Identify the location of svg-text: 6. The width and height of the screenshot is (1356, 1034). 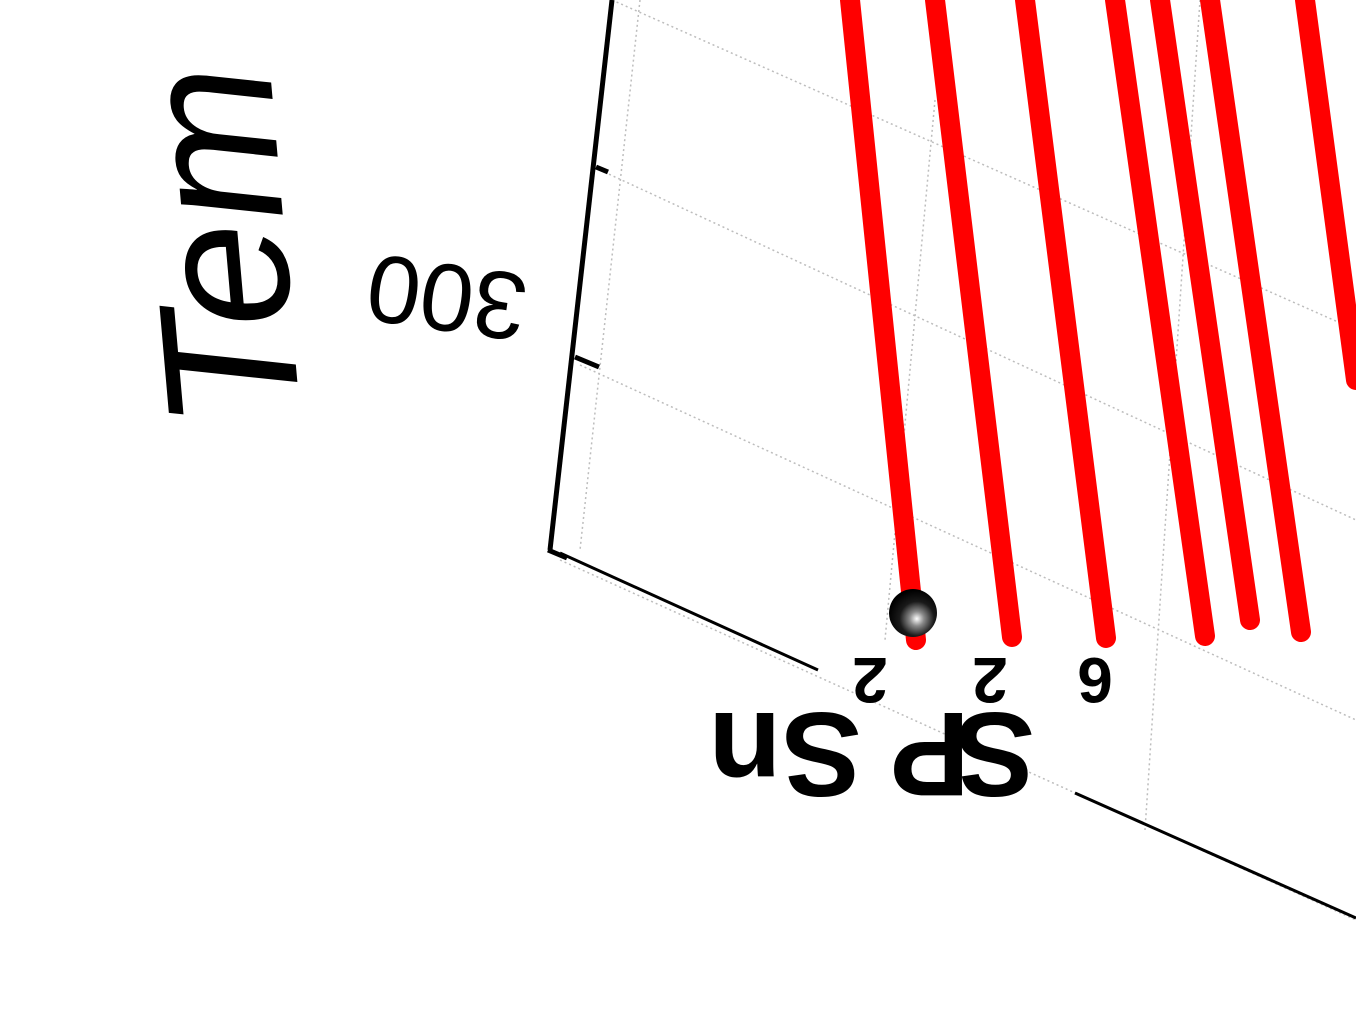
(1095, 680).